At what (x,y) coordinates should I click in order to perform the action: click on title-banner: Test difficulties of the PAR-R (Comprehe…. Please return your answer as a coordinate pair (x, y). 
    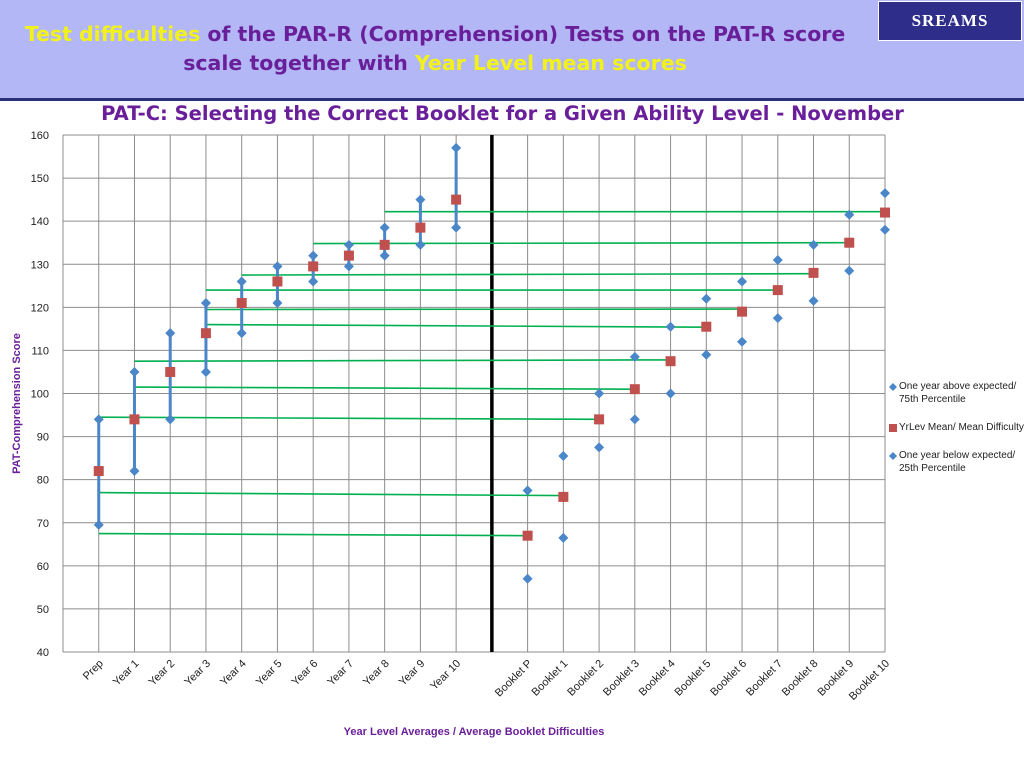
    Looking at the image, I should click on (512, 50).